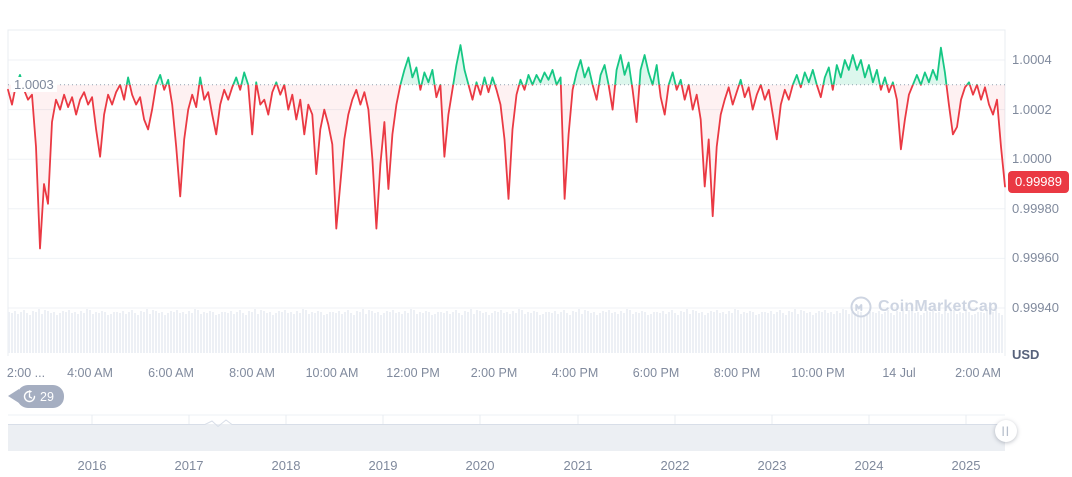  Describe the element at coordinates (675, 465) in the screenshot. I see `year-label: 2022` at that location.